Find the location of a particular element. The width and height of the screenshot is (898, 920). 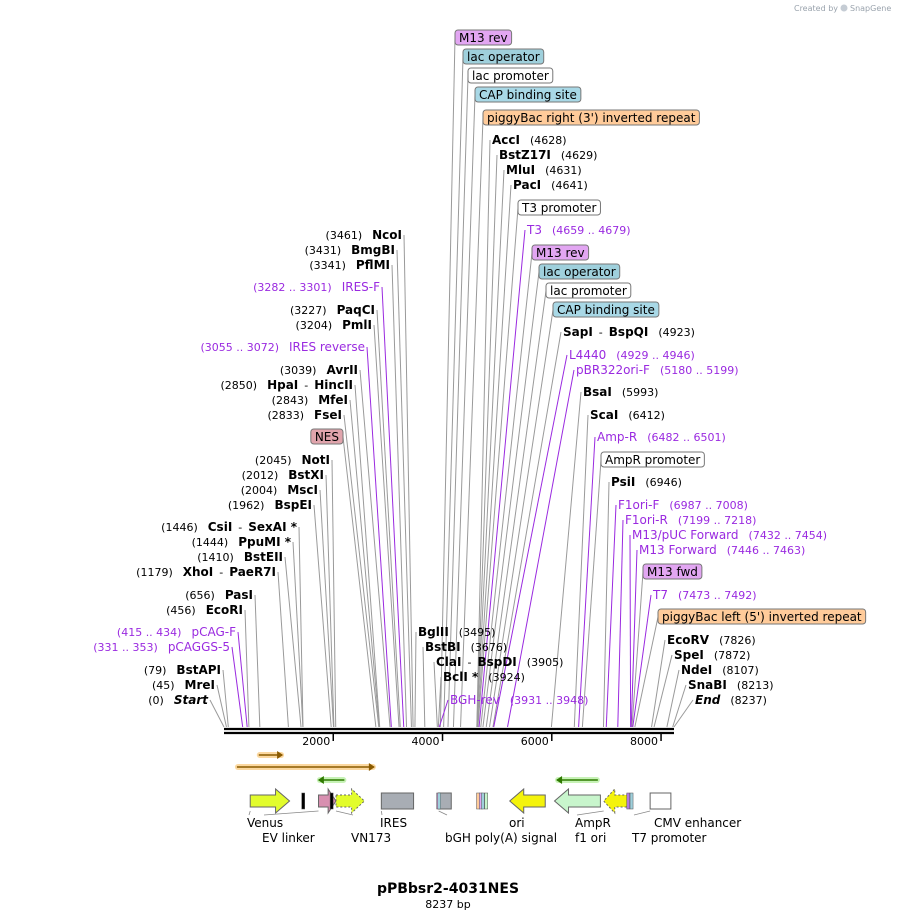

site-label-bspei: (1962) BspEI is located at coordinates (270, 505).